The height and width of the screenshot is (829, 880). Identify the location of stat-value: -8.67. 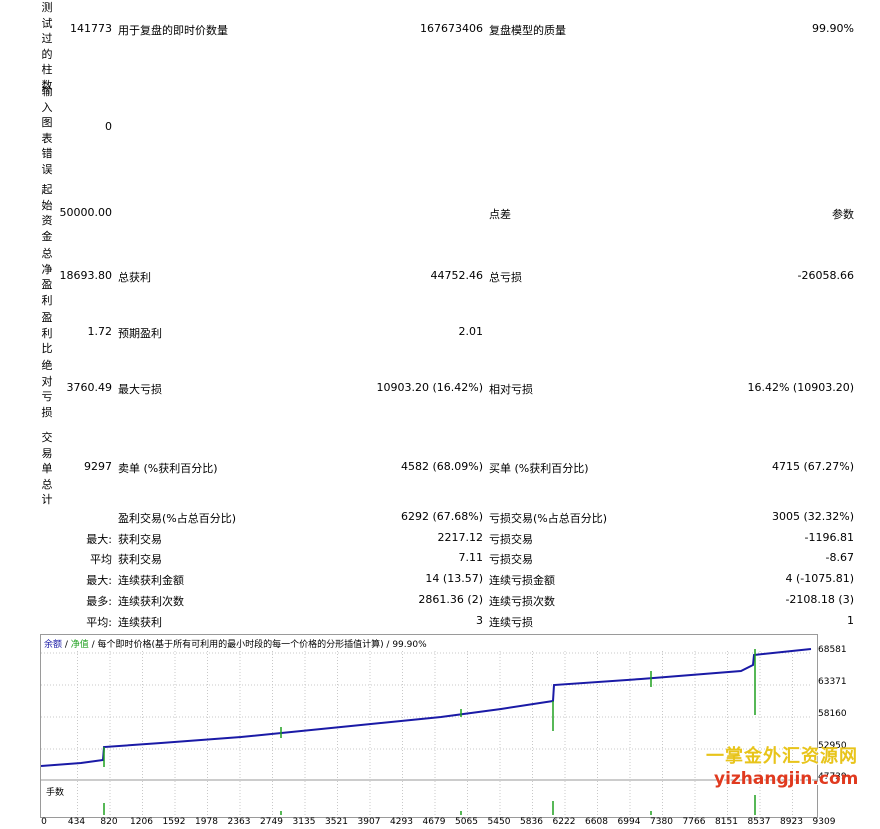
(839, 557).